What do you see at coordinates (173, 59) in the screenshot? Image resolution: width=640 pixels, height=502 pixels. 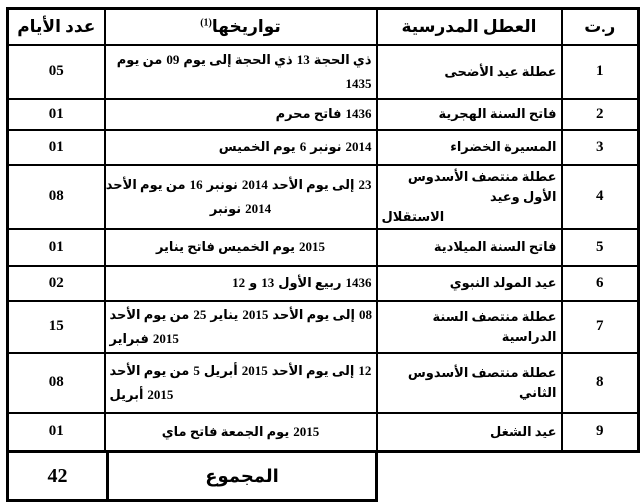 I see `date-number: 09` at bounding box center [173, 59].